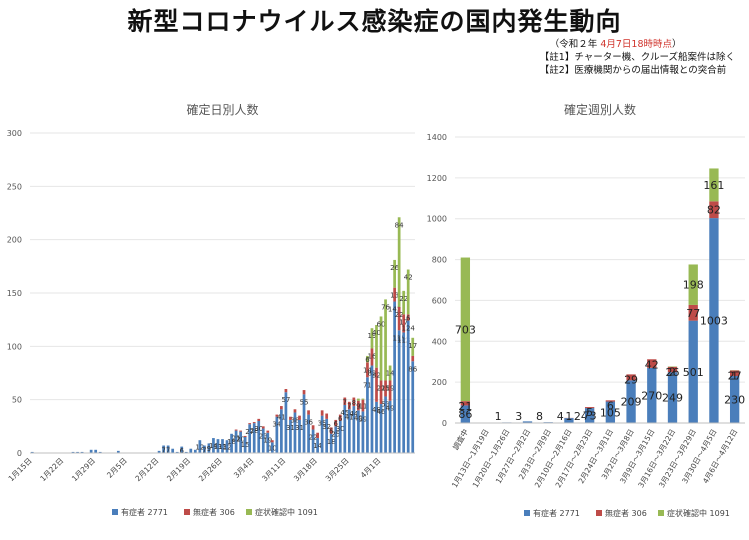 This screenshot has height=540, width=749. What do you see at coordinates (439, 382) in the screenshot?
I see `weekly-y-tick-label: 200` at bounding box center [439, 382].